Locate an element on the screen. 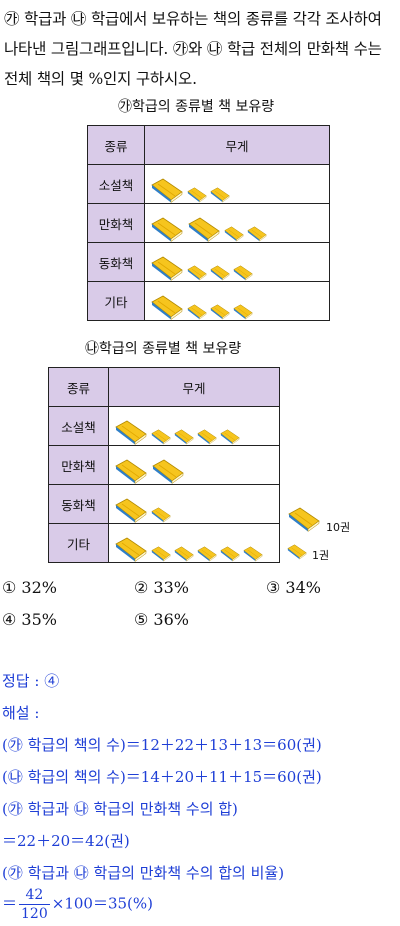 The image size is (400, 926). graph-b-title: ㉯학급의 종류별 책 보유량 is located at coordinates (163, 349).